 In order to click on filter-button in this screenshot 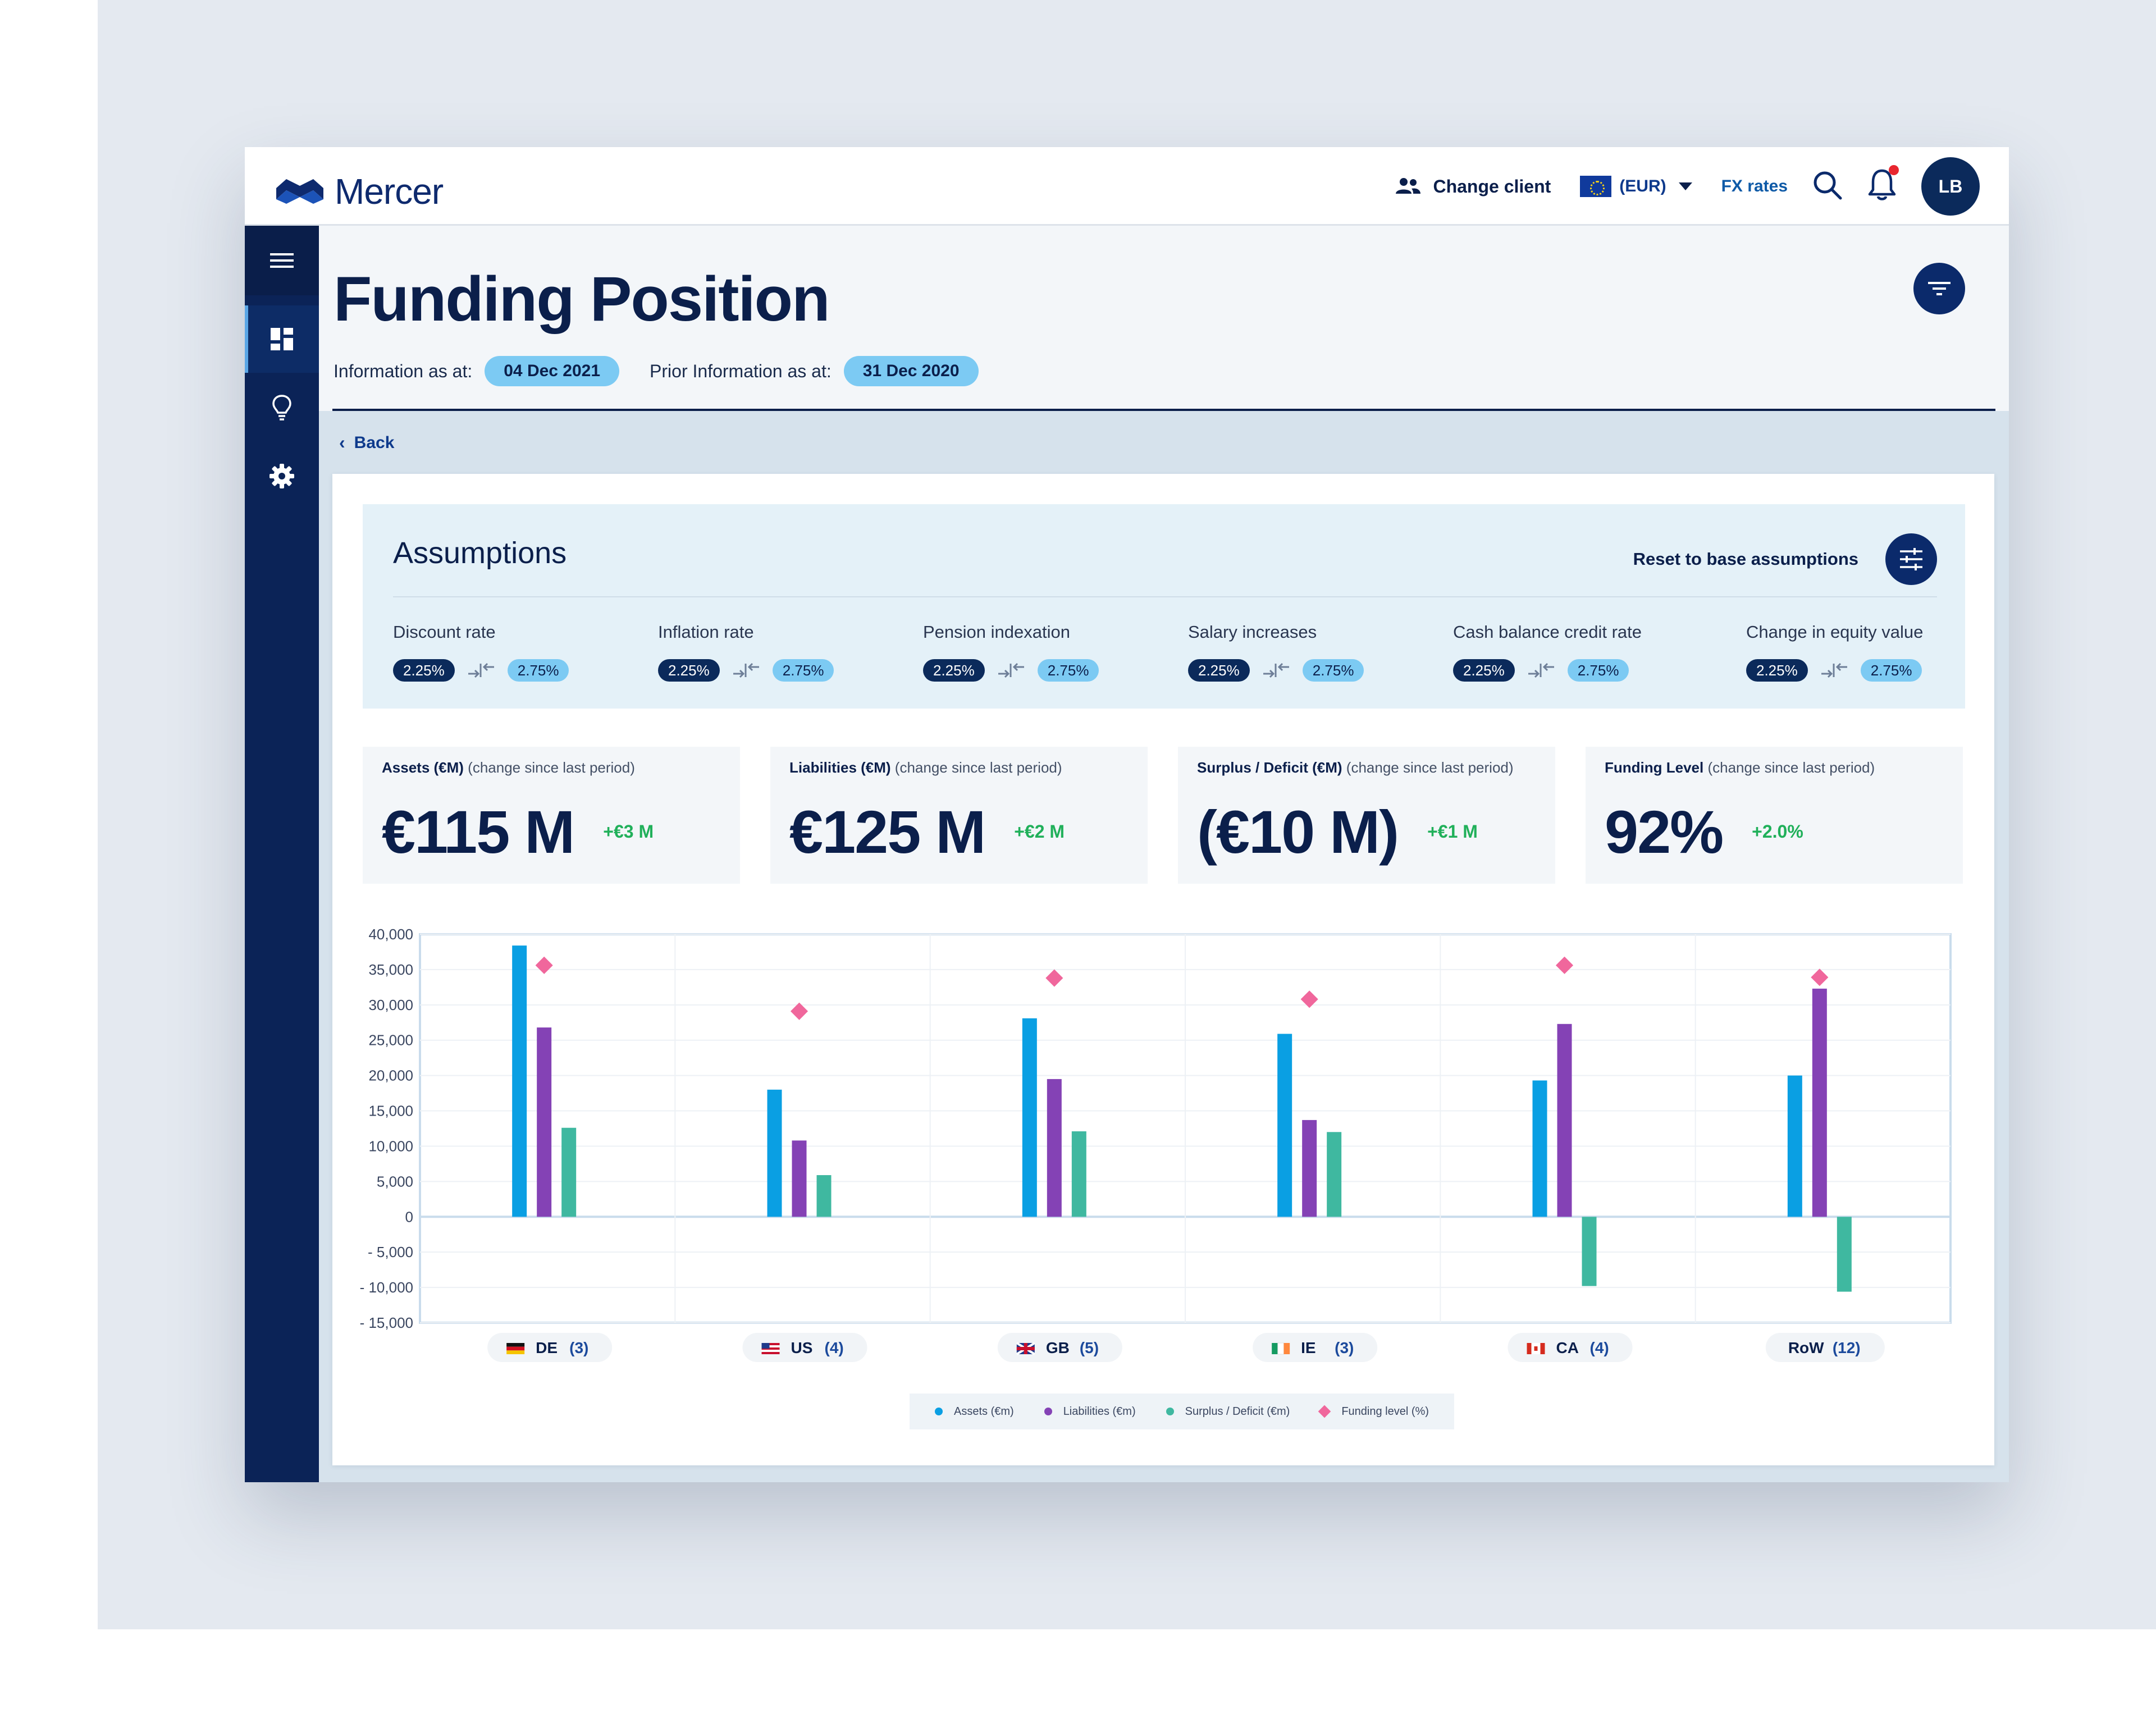, I will do `click(1939, 288)`.